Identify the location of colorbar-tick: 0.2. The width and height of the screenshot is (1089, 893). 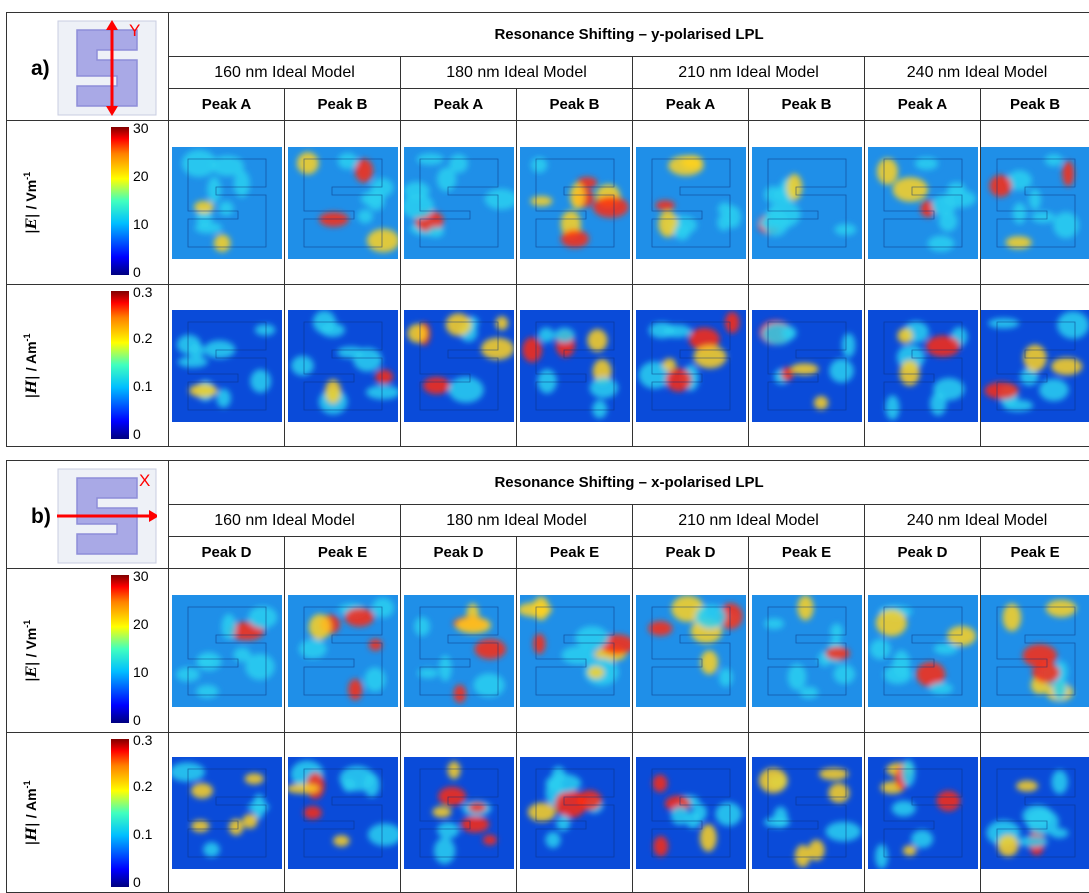
(143, 338).